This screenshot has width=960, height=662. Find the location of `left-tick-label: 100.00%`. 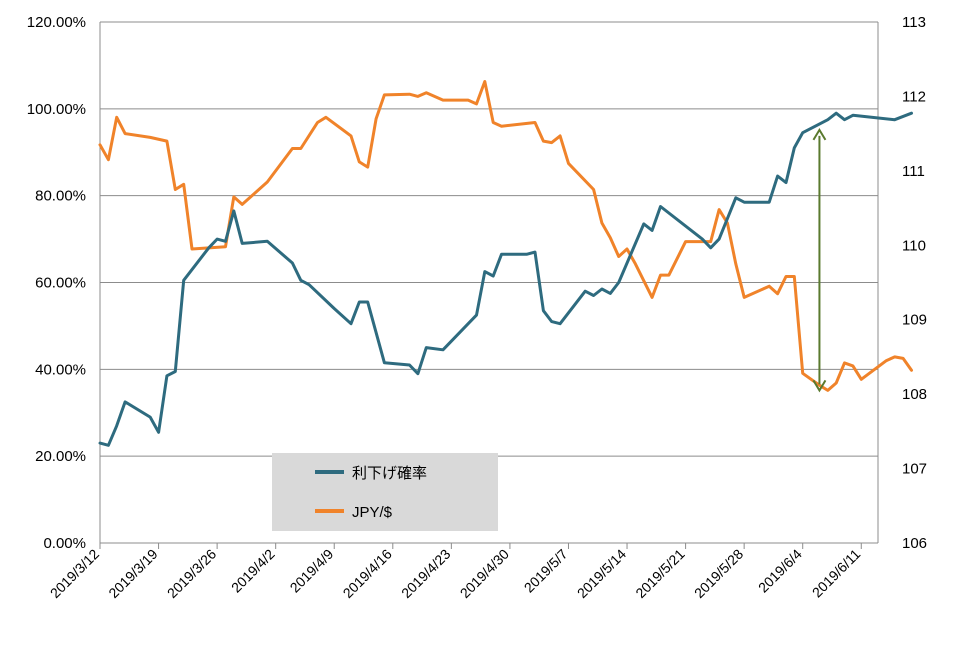

left-tick-label: 100.00% is located at coordinates (56, 109).